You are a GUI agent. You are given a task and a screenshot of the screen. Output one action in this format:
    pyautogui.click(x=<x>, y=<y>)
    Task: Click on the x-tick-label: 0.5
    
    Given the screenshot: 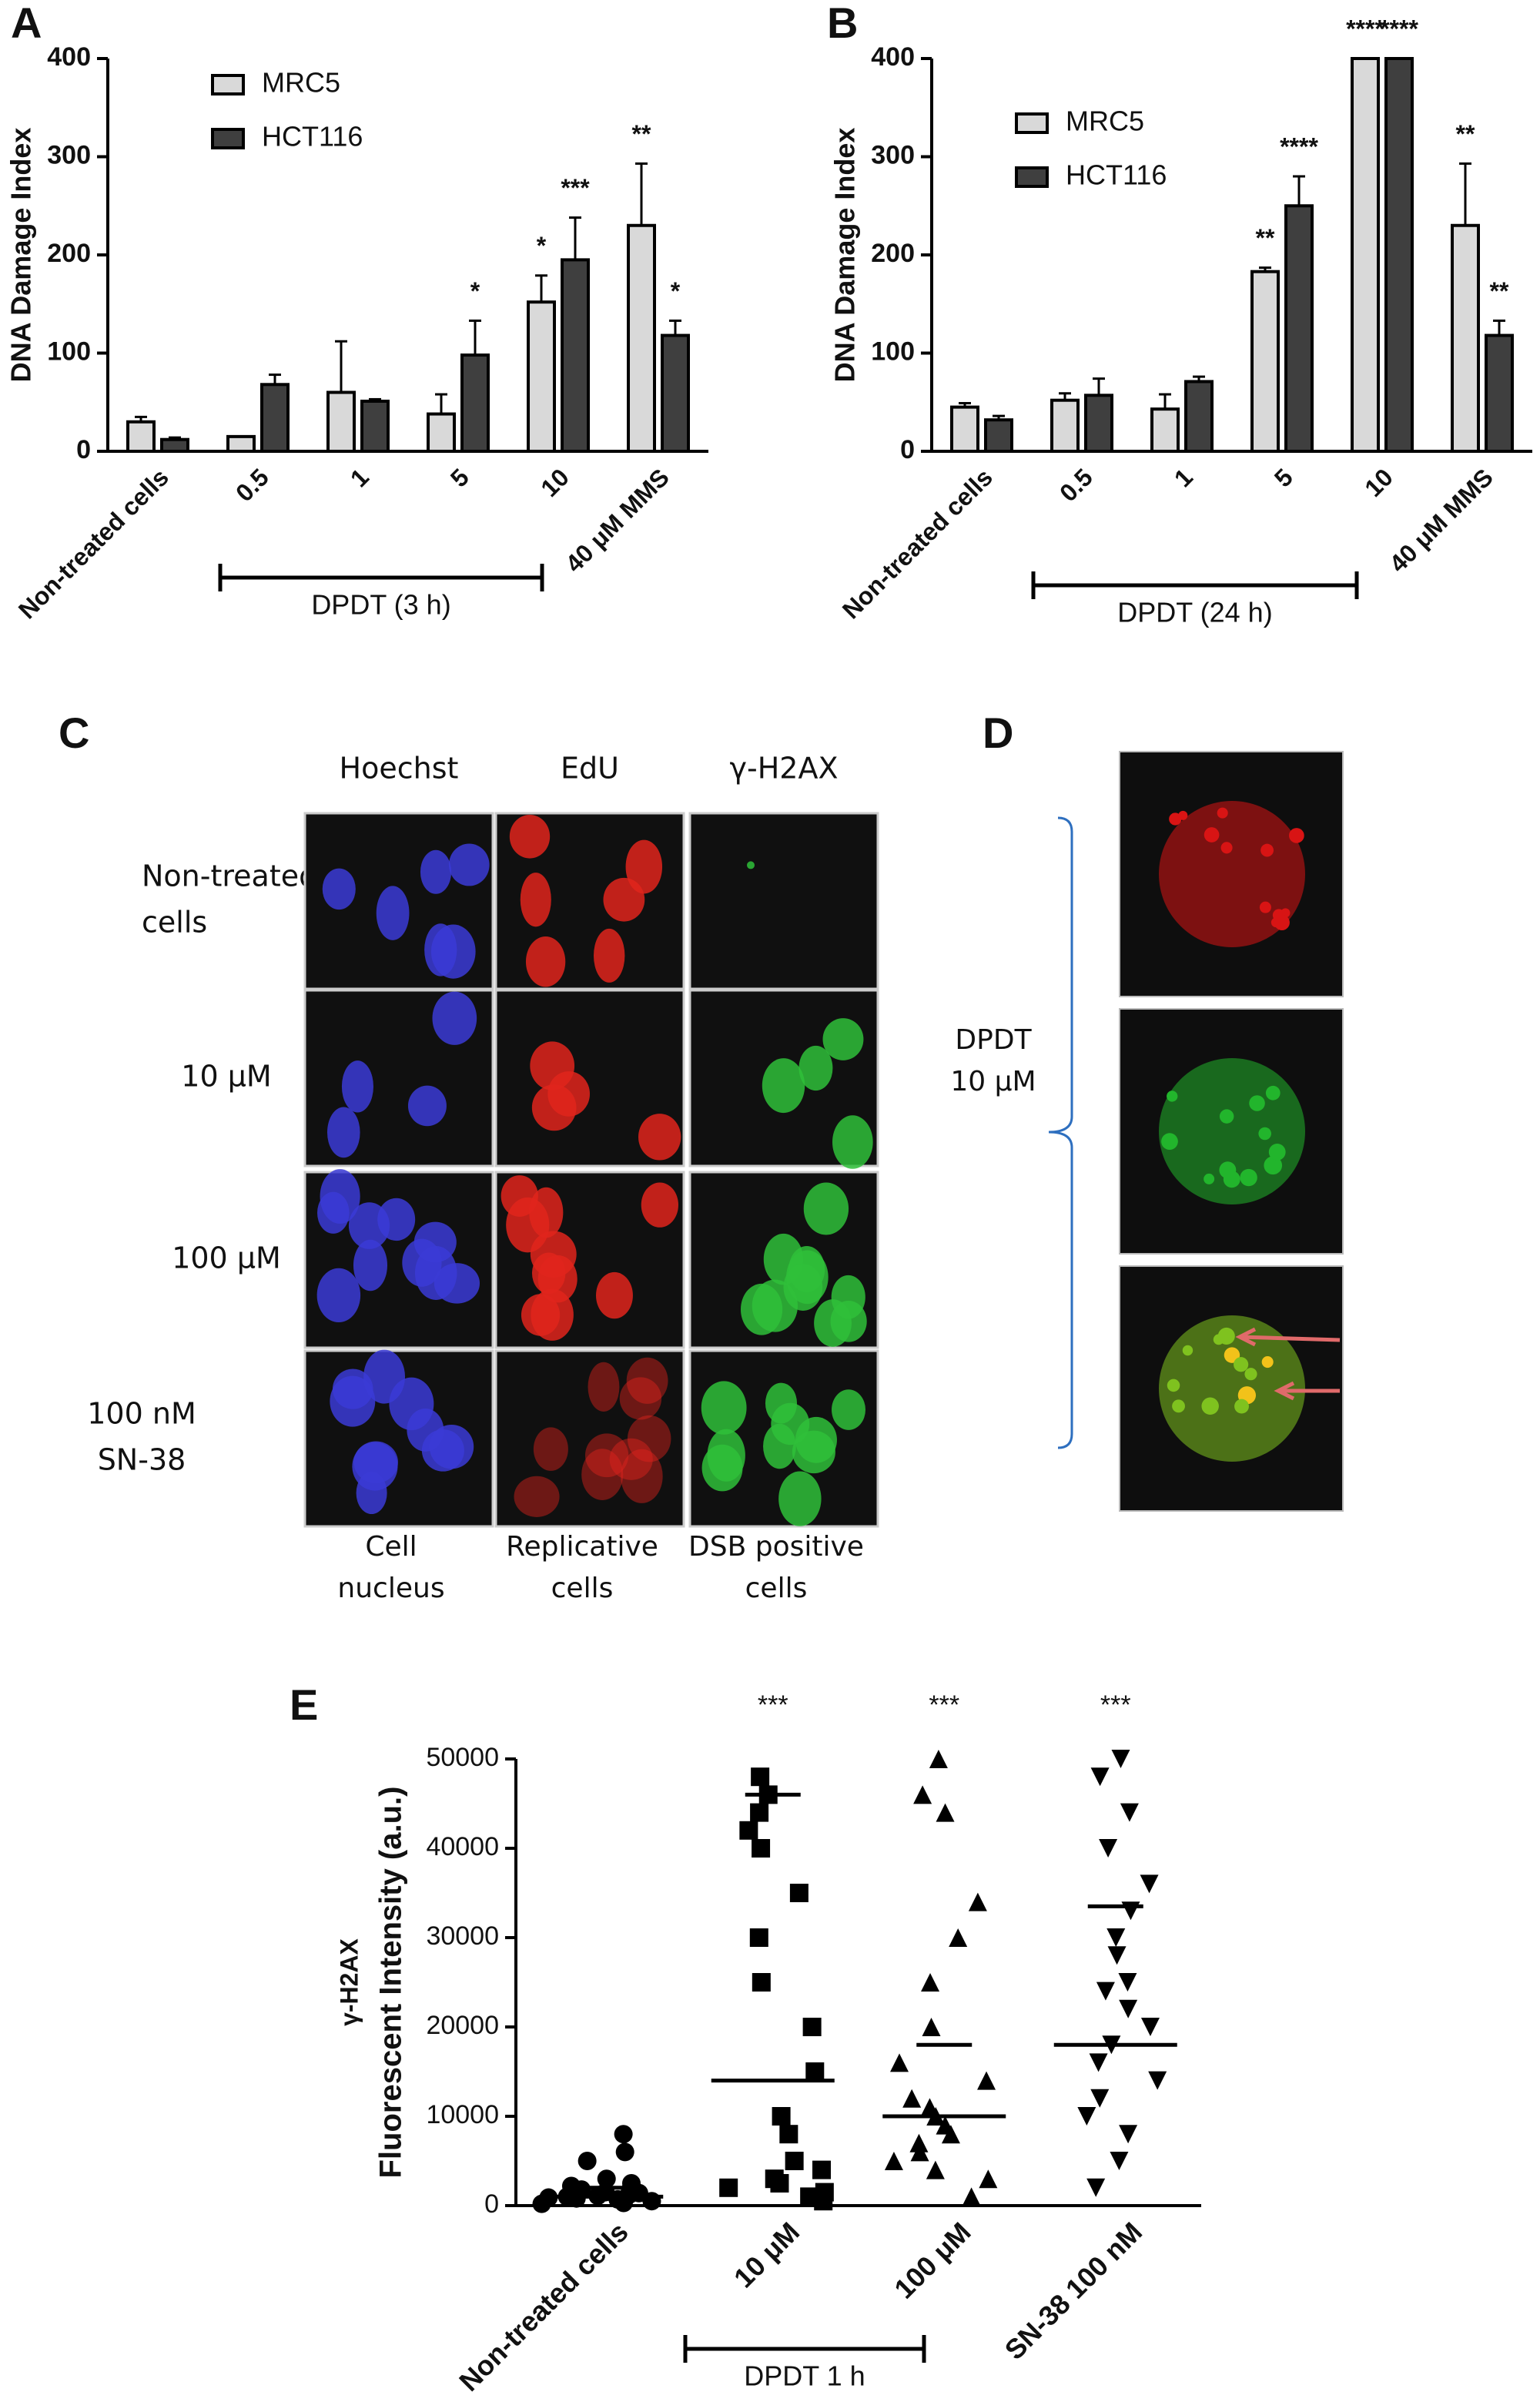 What is the action you would take?
    pyautogui.click(x=252, y=485)
    